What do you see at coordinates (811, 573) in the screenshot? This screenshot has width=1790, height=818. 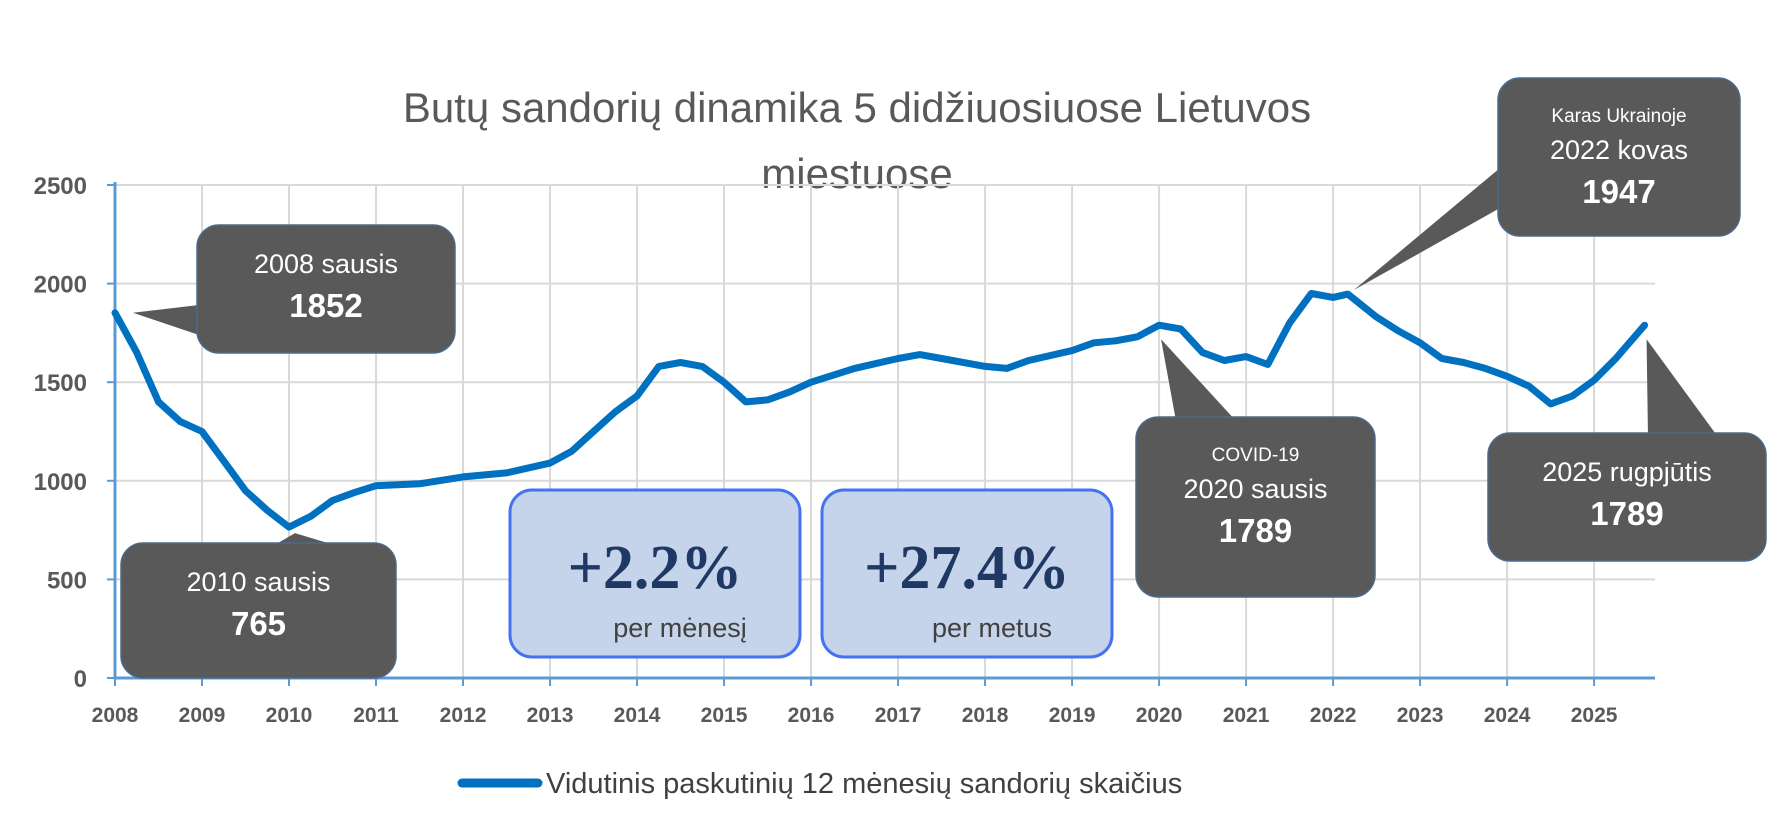 I see `stat-boxes: +2.2% per mėnesį +27.4% per metus` at bounding box center [811, 573].